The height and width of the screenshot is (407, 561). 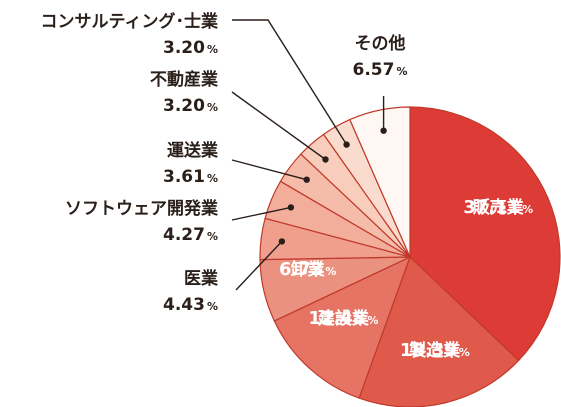 What do you see at coordinates (278, 126) in the screenshot?
I see `slice-7-leader` at bounding box center [278, 126].